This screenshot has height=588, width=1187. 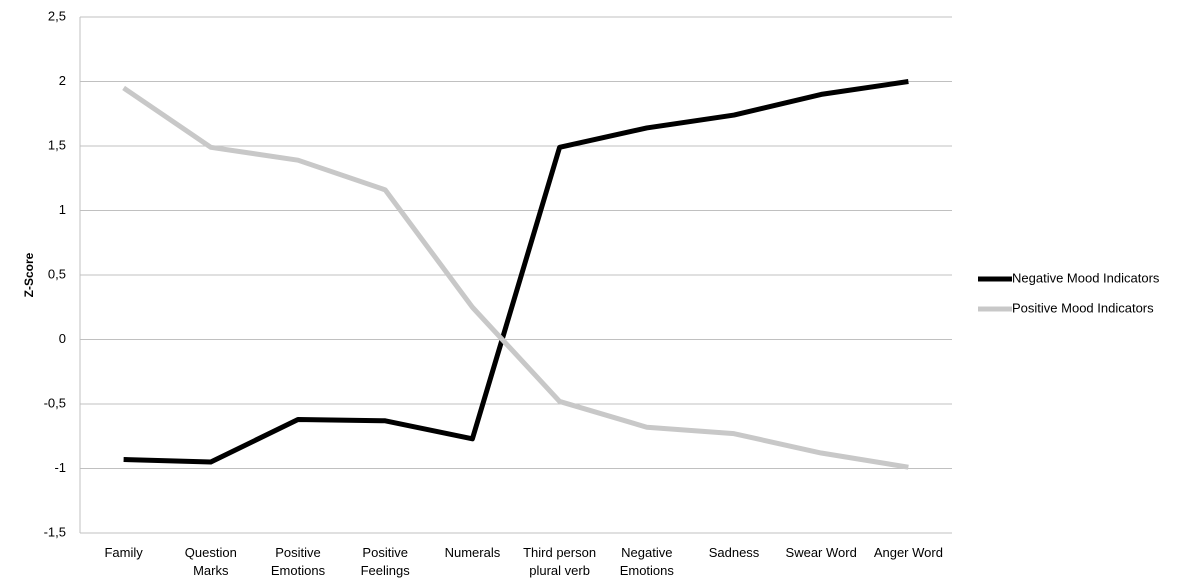 I want to click on y-tick-label: 1, so click(x=62, y=209).